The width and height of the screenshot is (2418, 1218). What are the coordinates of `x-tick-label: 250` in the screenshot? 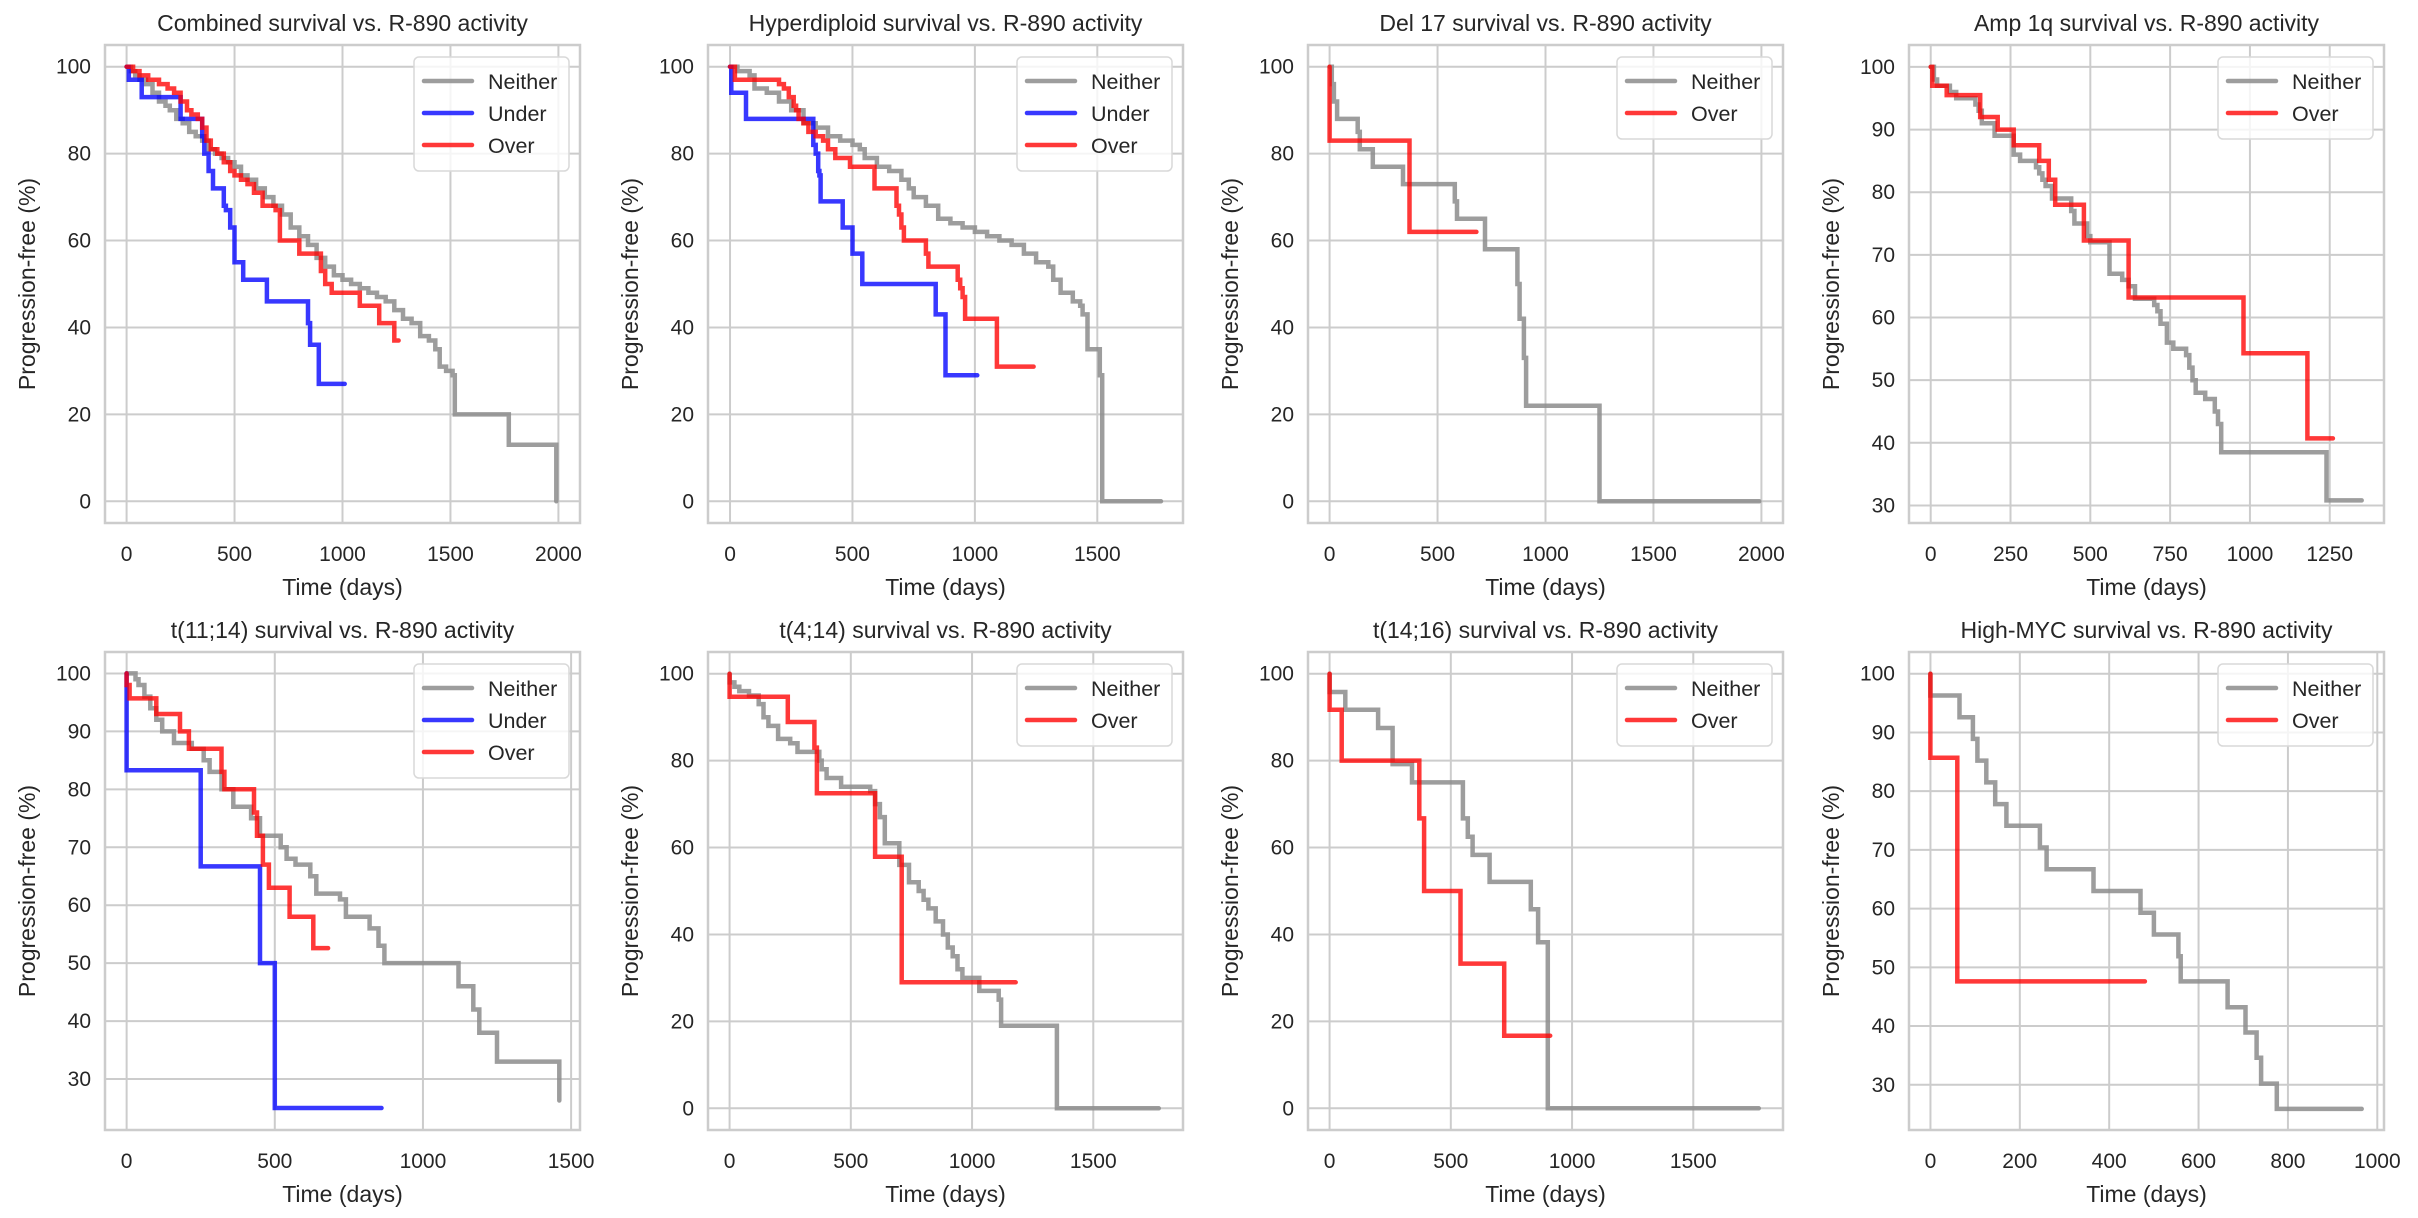 It's located at (2010, 554).